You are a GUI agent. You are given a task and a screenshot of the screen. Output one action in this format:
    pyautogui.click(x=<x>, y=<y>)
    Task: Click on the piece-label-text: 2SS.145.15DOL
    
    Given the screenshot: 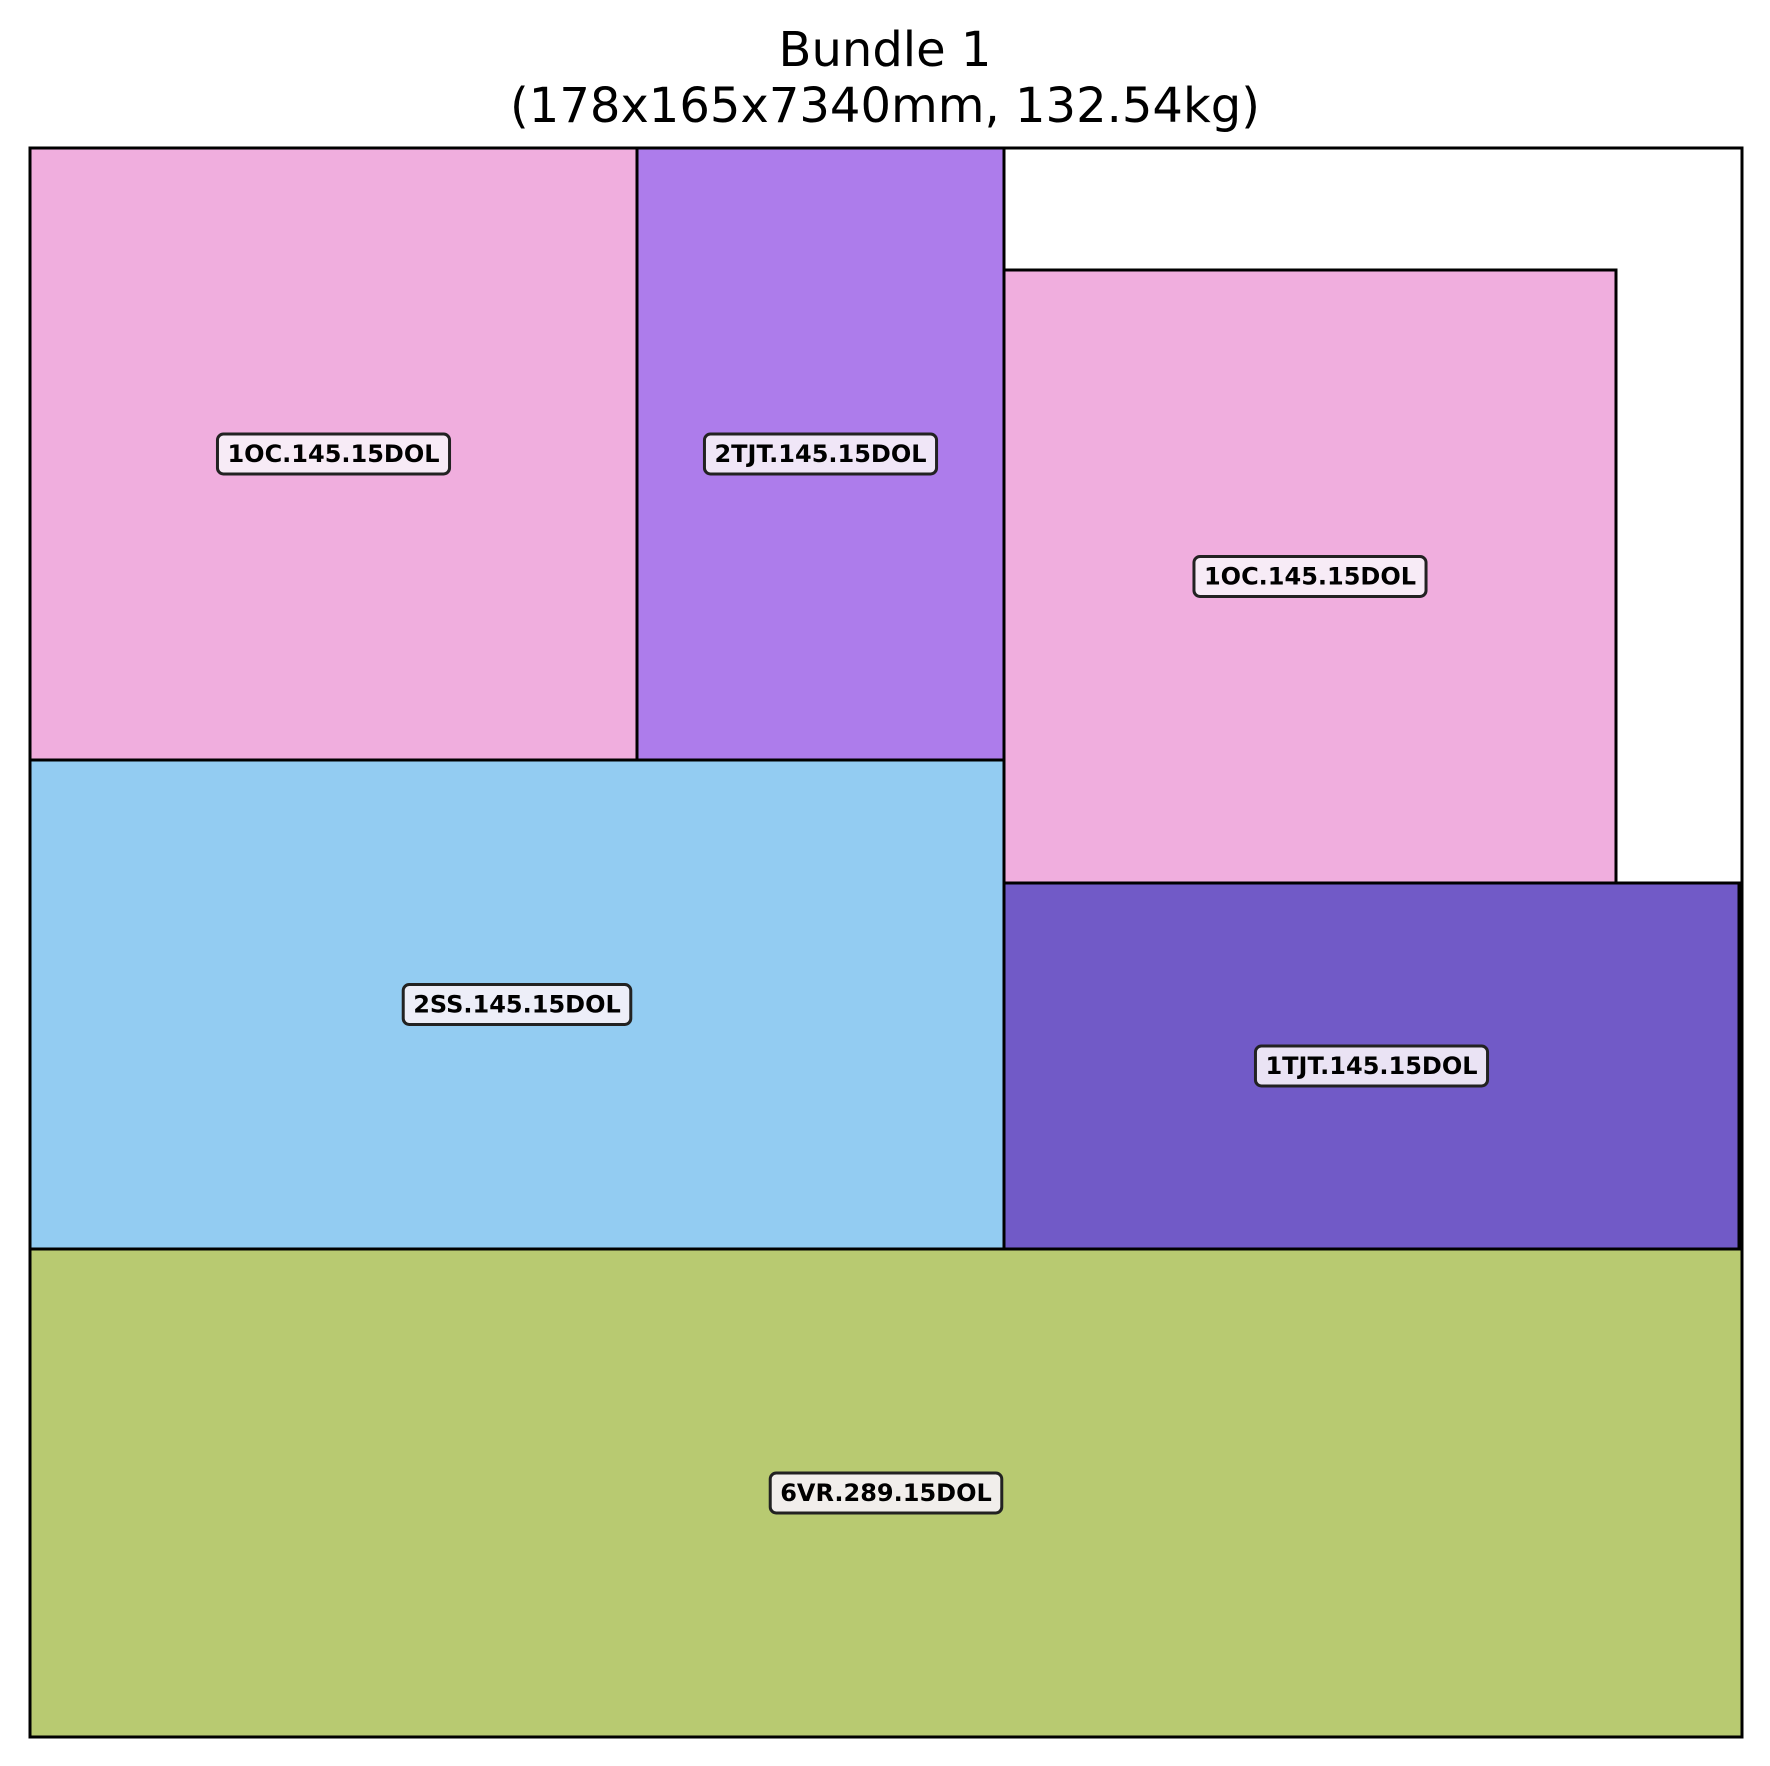 What is the action you would take?
    pyautogui.click(x=517, y=1005)
    